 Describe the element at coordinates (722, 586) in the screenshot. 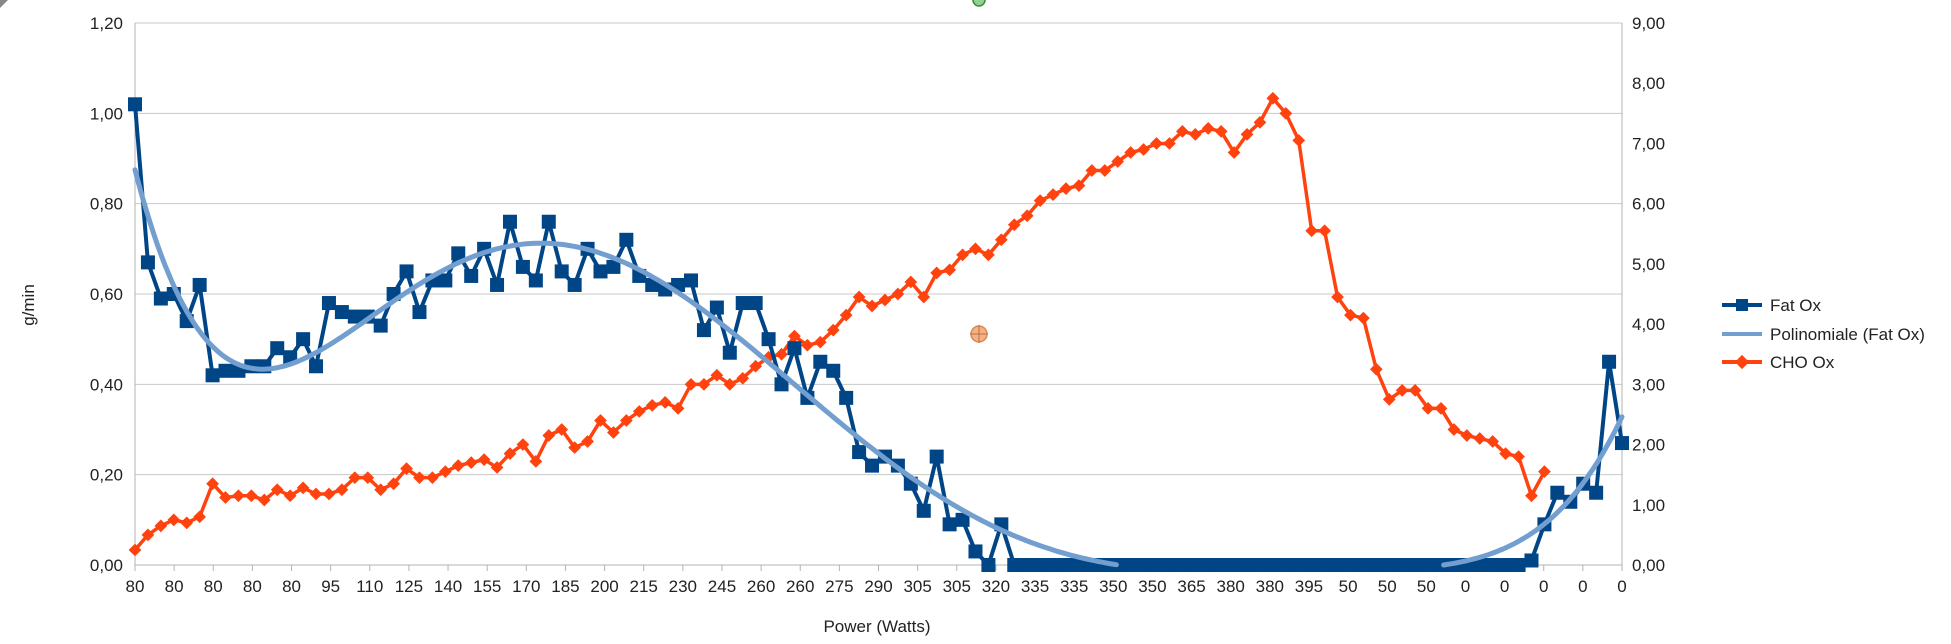

I see `x-tick-label: 245` at that location.